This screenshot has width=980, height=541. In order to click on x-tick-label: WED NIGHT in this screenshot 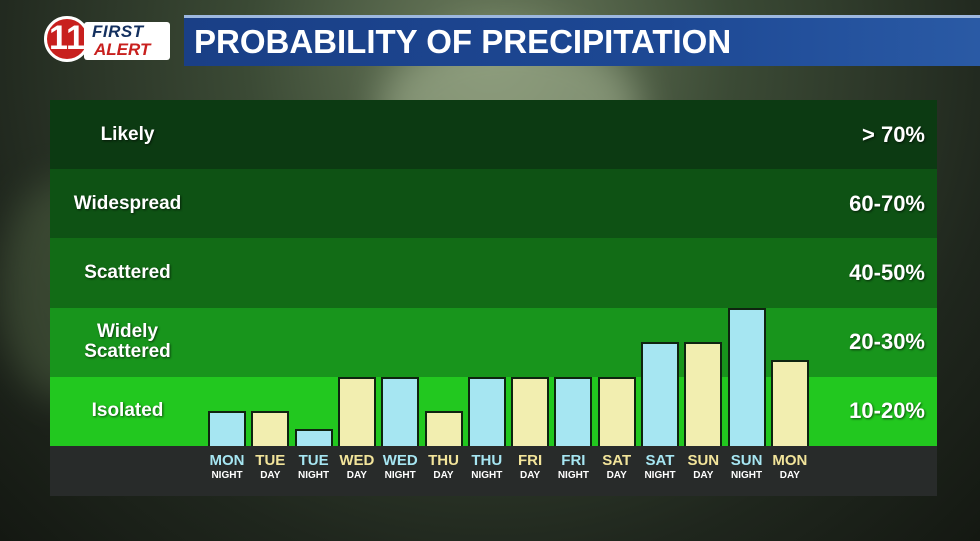, I will do `click(400, 467)`.